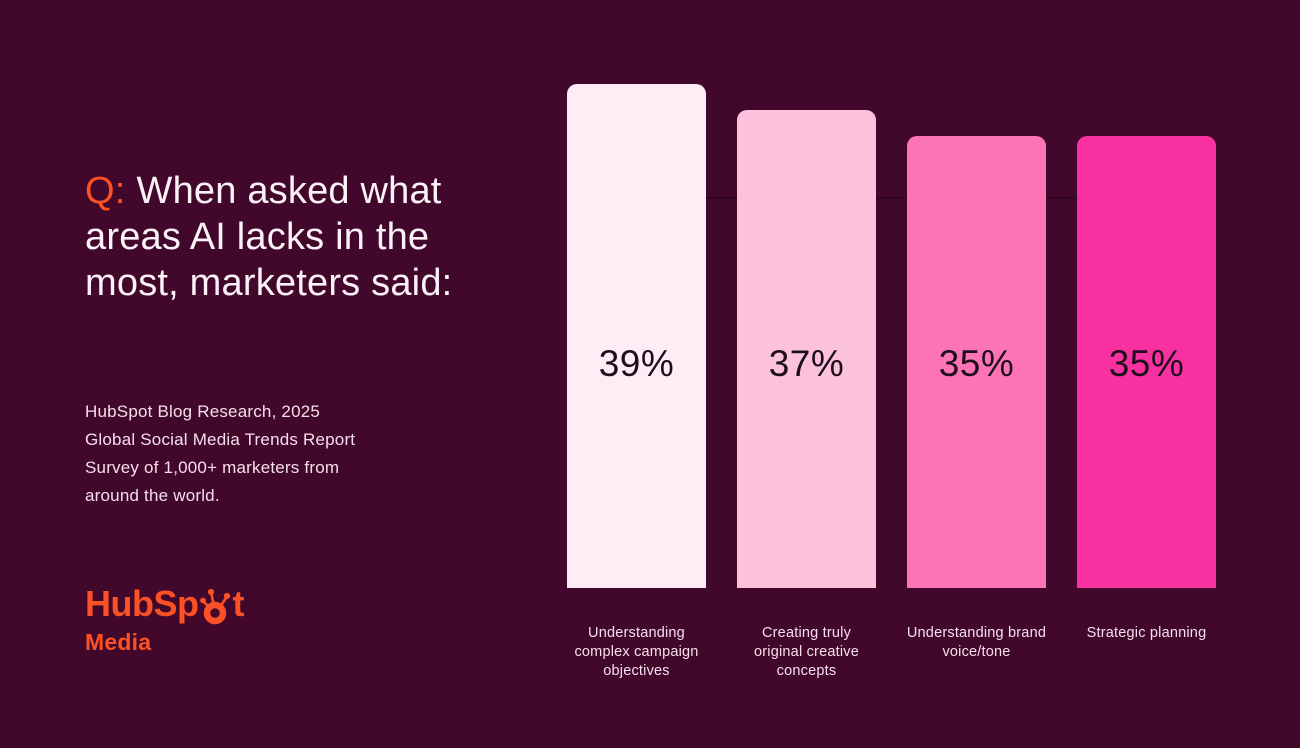  Describe the element at coordinates (203, 411) in the screenshot. I see `source-line: HubSpot Blog Research, 2025` at that location.